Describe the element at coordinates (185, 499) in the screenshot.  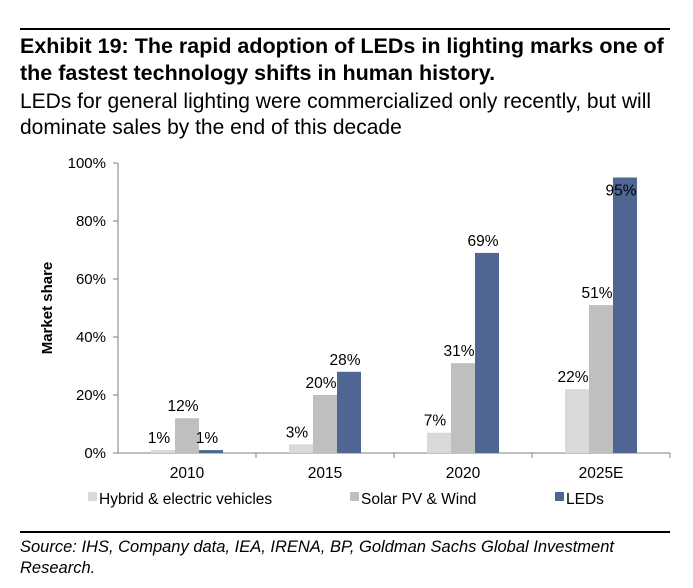
I see `legend-label: Hybrid & electric vehicles` at that location.